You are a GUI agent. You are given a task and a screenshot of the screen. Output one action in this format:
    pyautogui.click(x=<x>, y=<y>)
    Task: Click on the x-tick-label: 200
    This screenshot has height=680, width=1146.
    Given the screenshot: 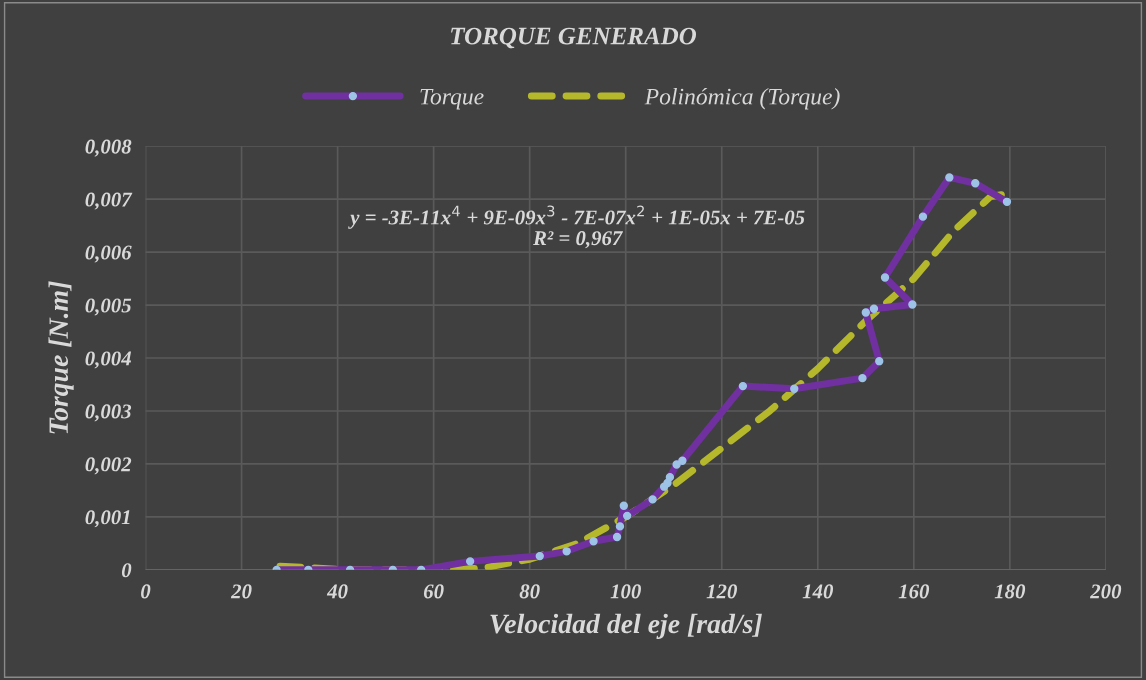 What is the action you would take?
    pyautogui.click(x=1106, y=591)
    